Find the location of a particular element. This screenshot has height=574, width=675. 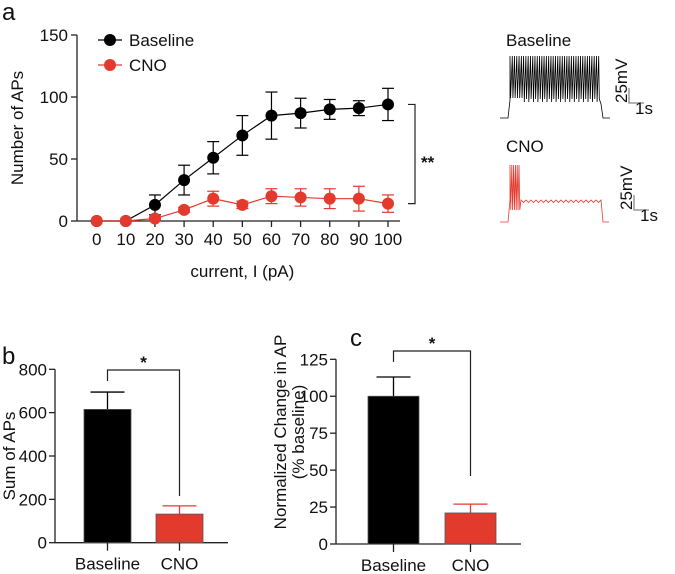

x-tick-label: 20 is located at coordinates (154, 239).